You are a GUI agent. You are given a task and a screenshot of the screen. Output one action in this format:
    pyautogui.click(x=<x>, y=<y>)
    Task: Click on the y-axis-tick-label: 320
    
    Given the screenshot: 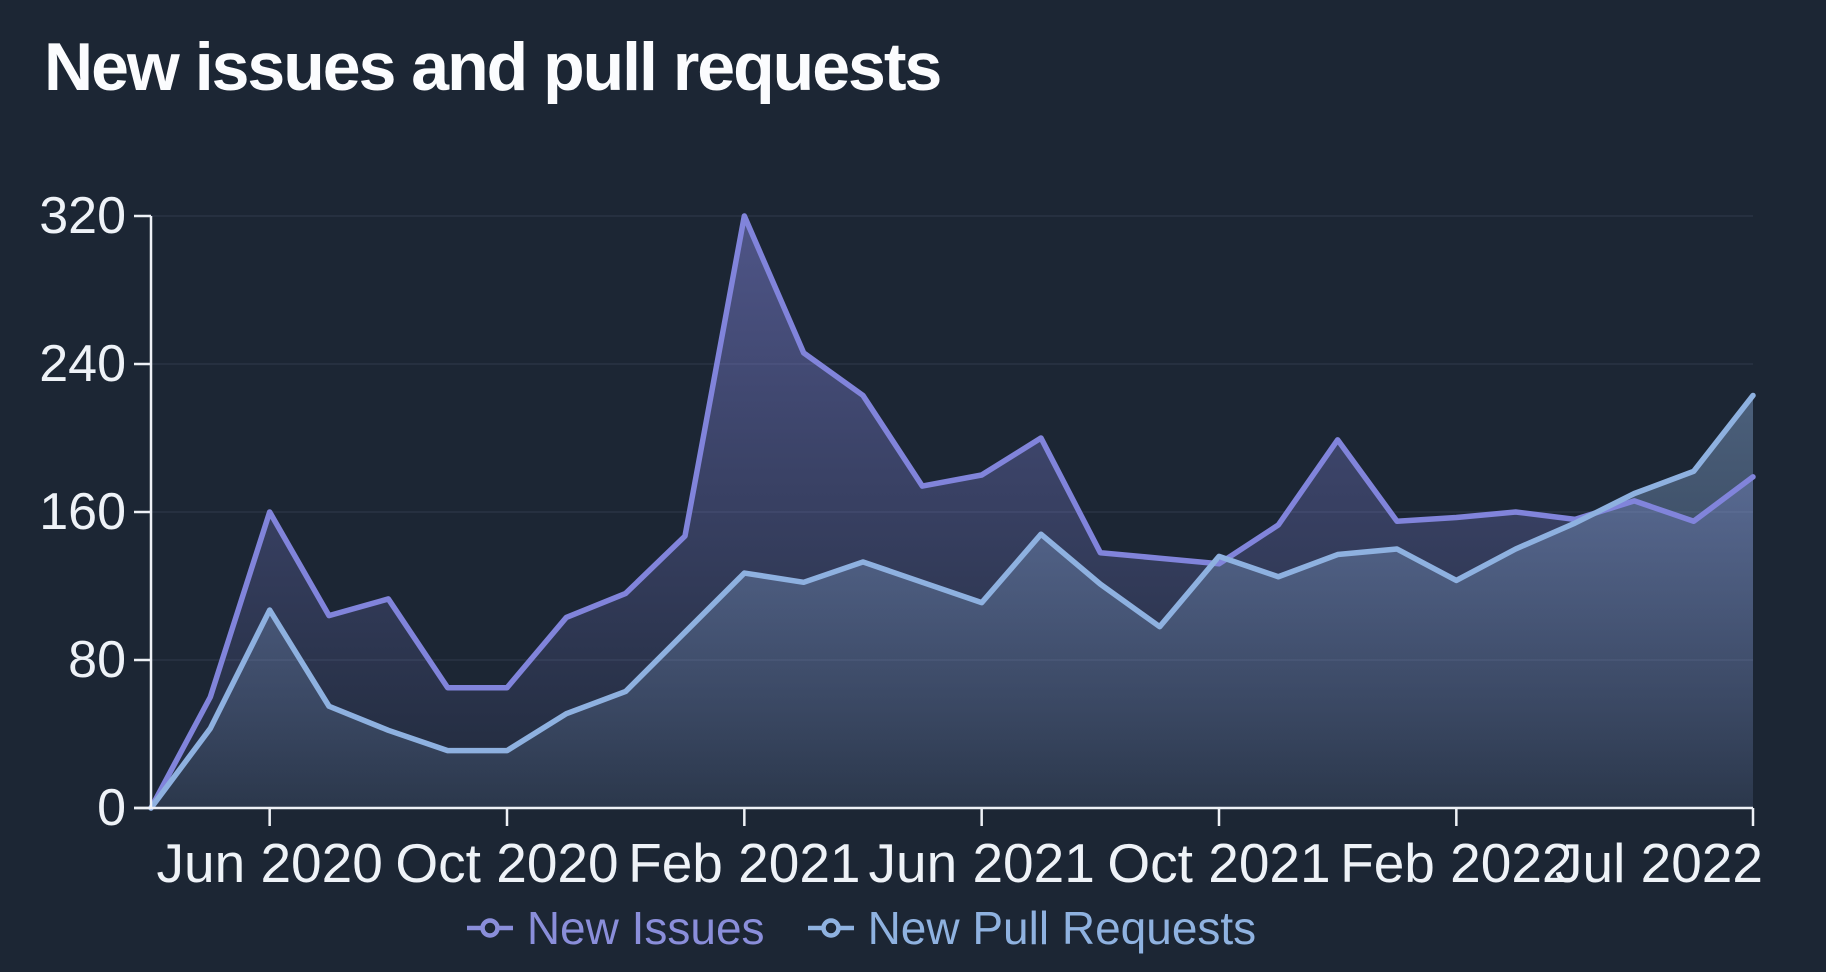 What is the action you would take?
    pyautogui.click(x=82, y=216)
    